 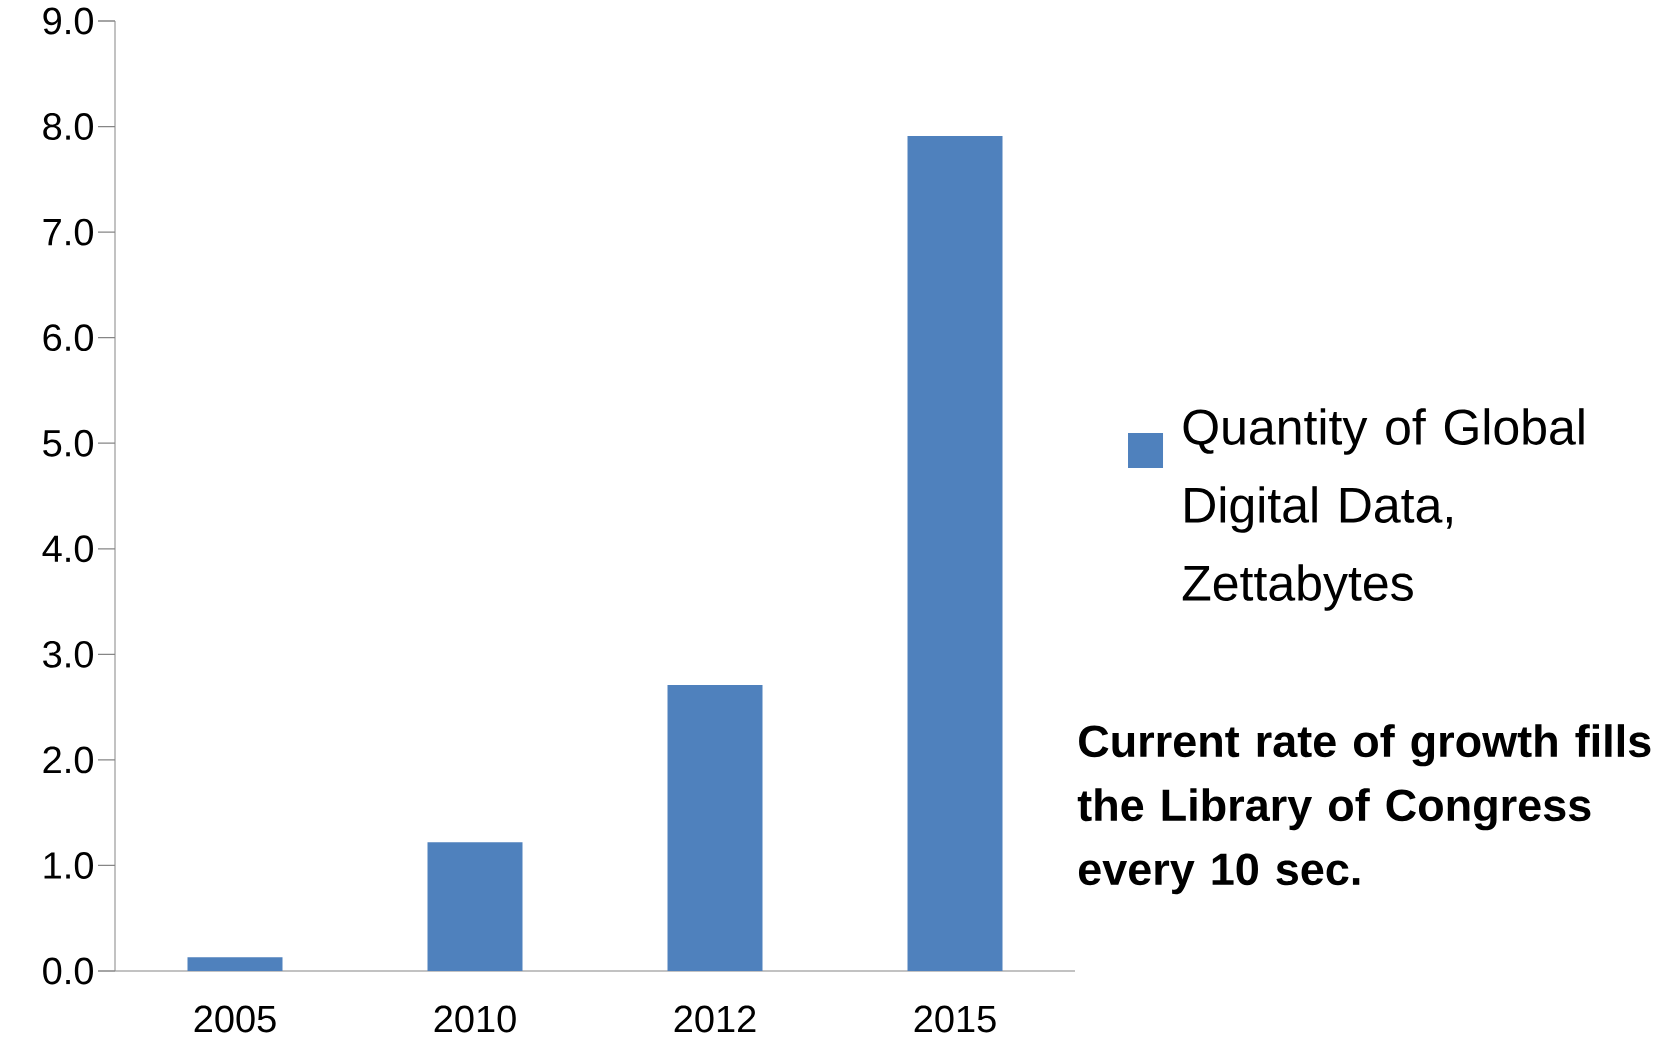 What do you see at coordinates (235, 1019) in the screenshot?
I see `x-tick-label: 2005` at bounding box center [235, 1019].